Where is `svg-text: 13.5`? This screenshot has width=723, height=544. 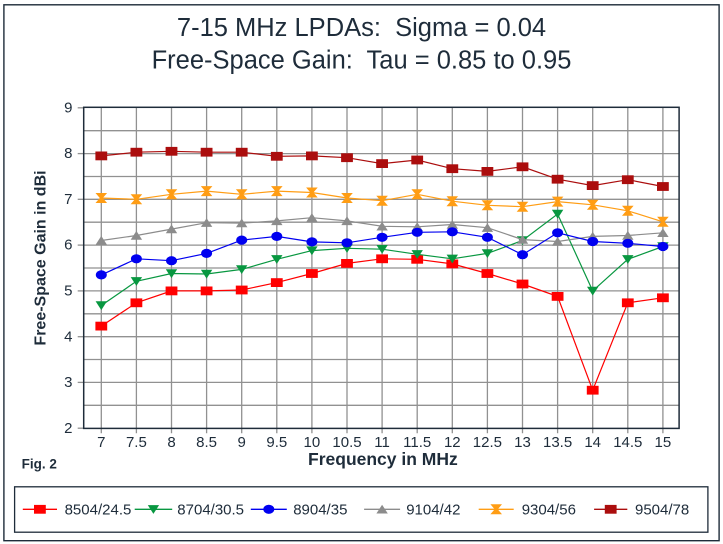 svg-text: 13.5 is located at coordinates (557, 442).